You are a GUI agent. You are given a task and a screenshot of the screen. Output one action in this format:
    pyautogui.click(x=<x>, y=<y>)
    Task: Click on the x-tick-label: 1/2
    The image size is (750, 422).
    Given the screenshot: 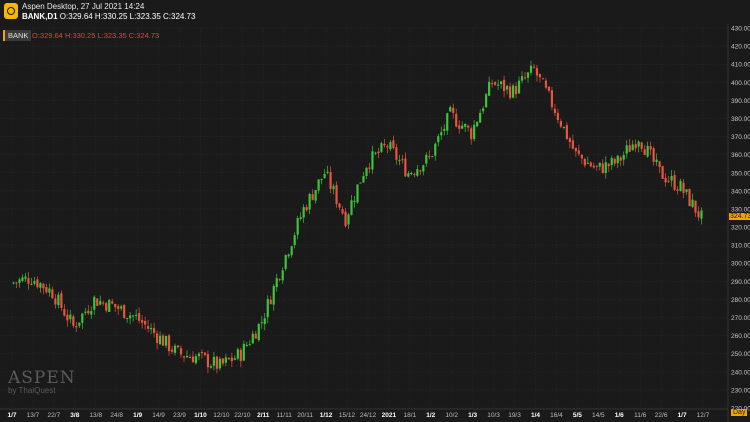 What is the action you would take?
    pyautogui.click(x=430, y=415)
    